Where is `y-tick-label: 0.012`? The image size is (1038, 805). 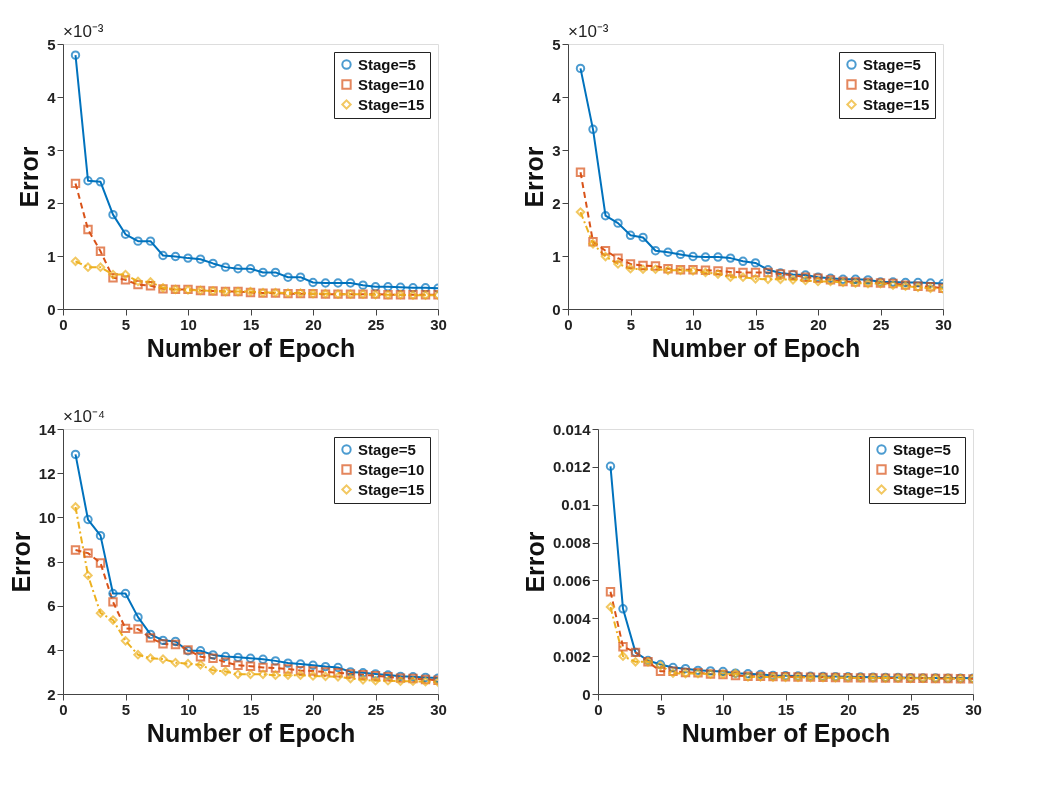 y-tick-label: 0.012 is located at coordinates (571, 467).